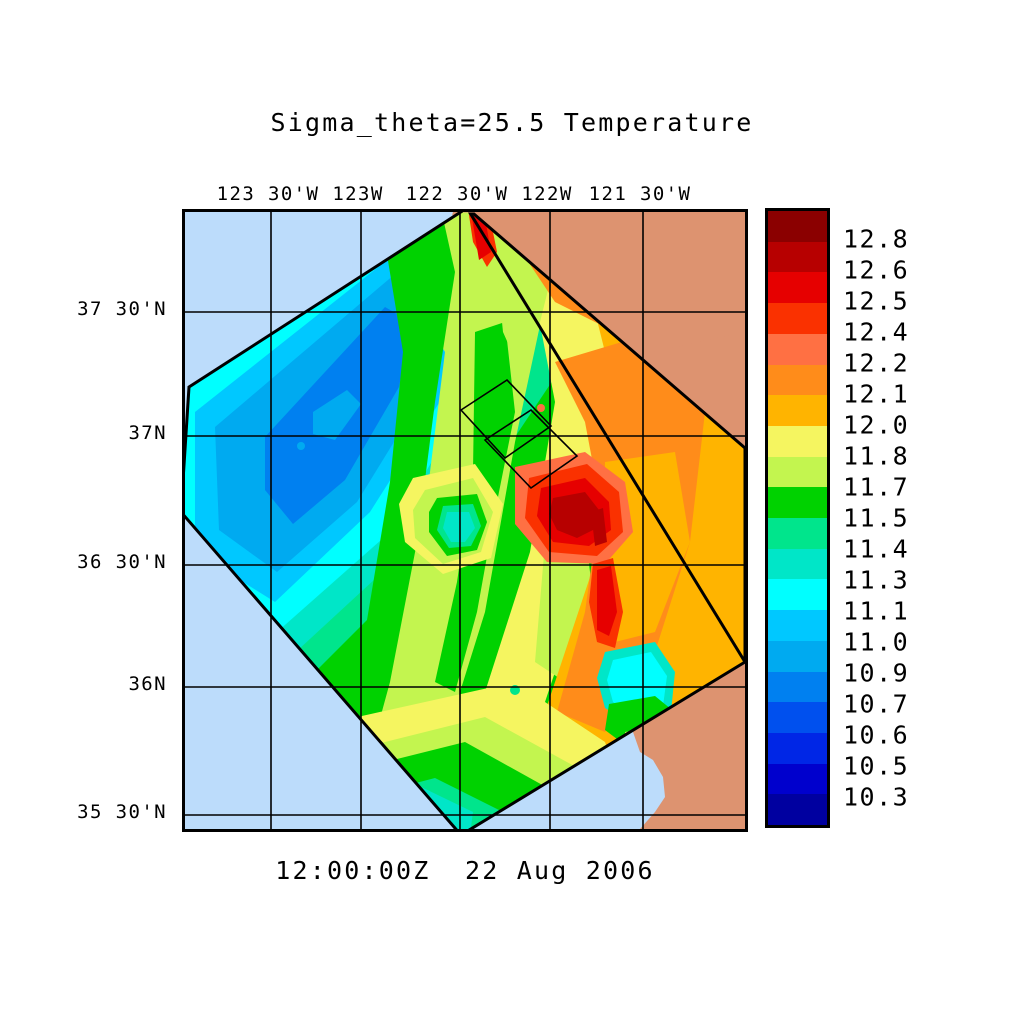 Image resolution: width=1024 pixels, height=1024 pixels. Describe the element at coordinates (876, 270) in the screenshot. I see `colorbar-label-1: 12.6` at that location.